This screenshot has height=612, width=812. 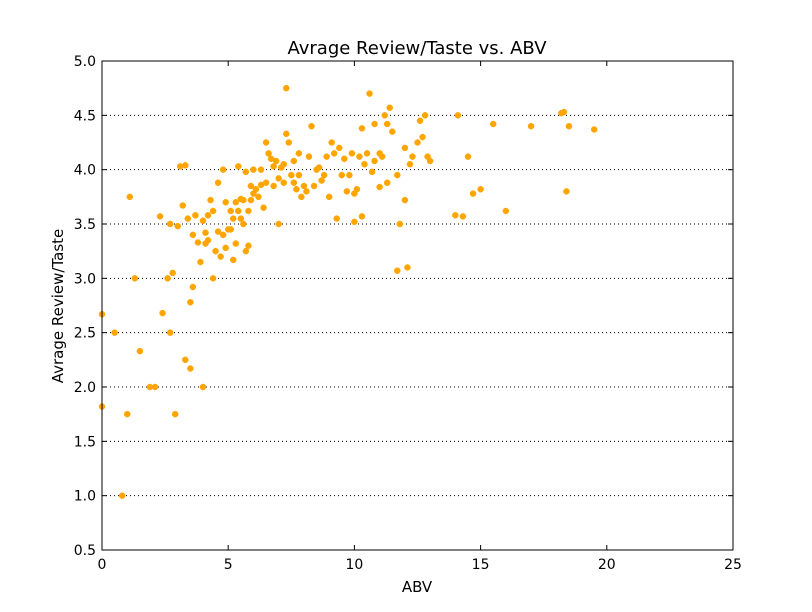 What do you see at coordinates (102, 565) in the screenshot?
I see `x-tick-label: 0` at bounding box center [102, 565].